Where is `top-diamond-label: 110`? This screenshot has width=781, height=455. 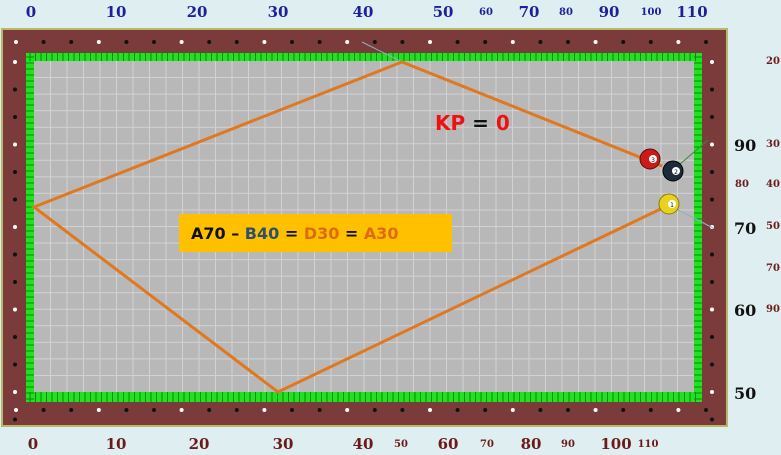 top-diamond-label: 110 is located at coordinates (692, 12).